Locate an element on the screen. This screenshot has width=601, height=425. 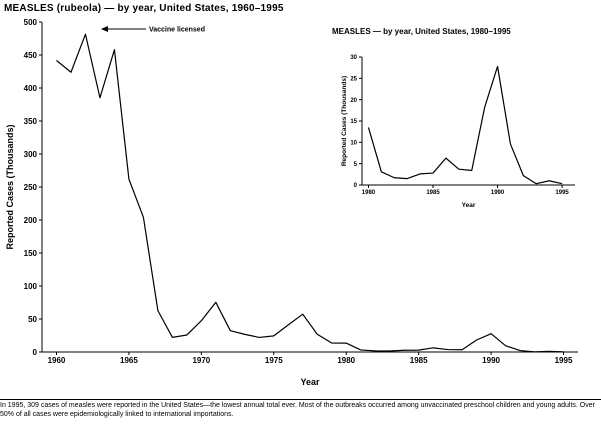
svg-text: 450 is located at coordinates (31, 55).